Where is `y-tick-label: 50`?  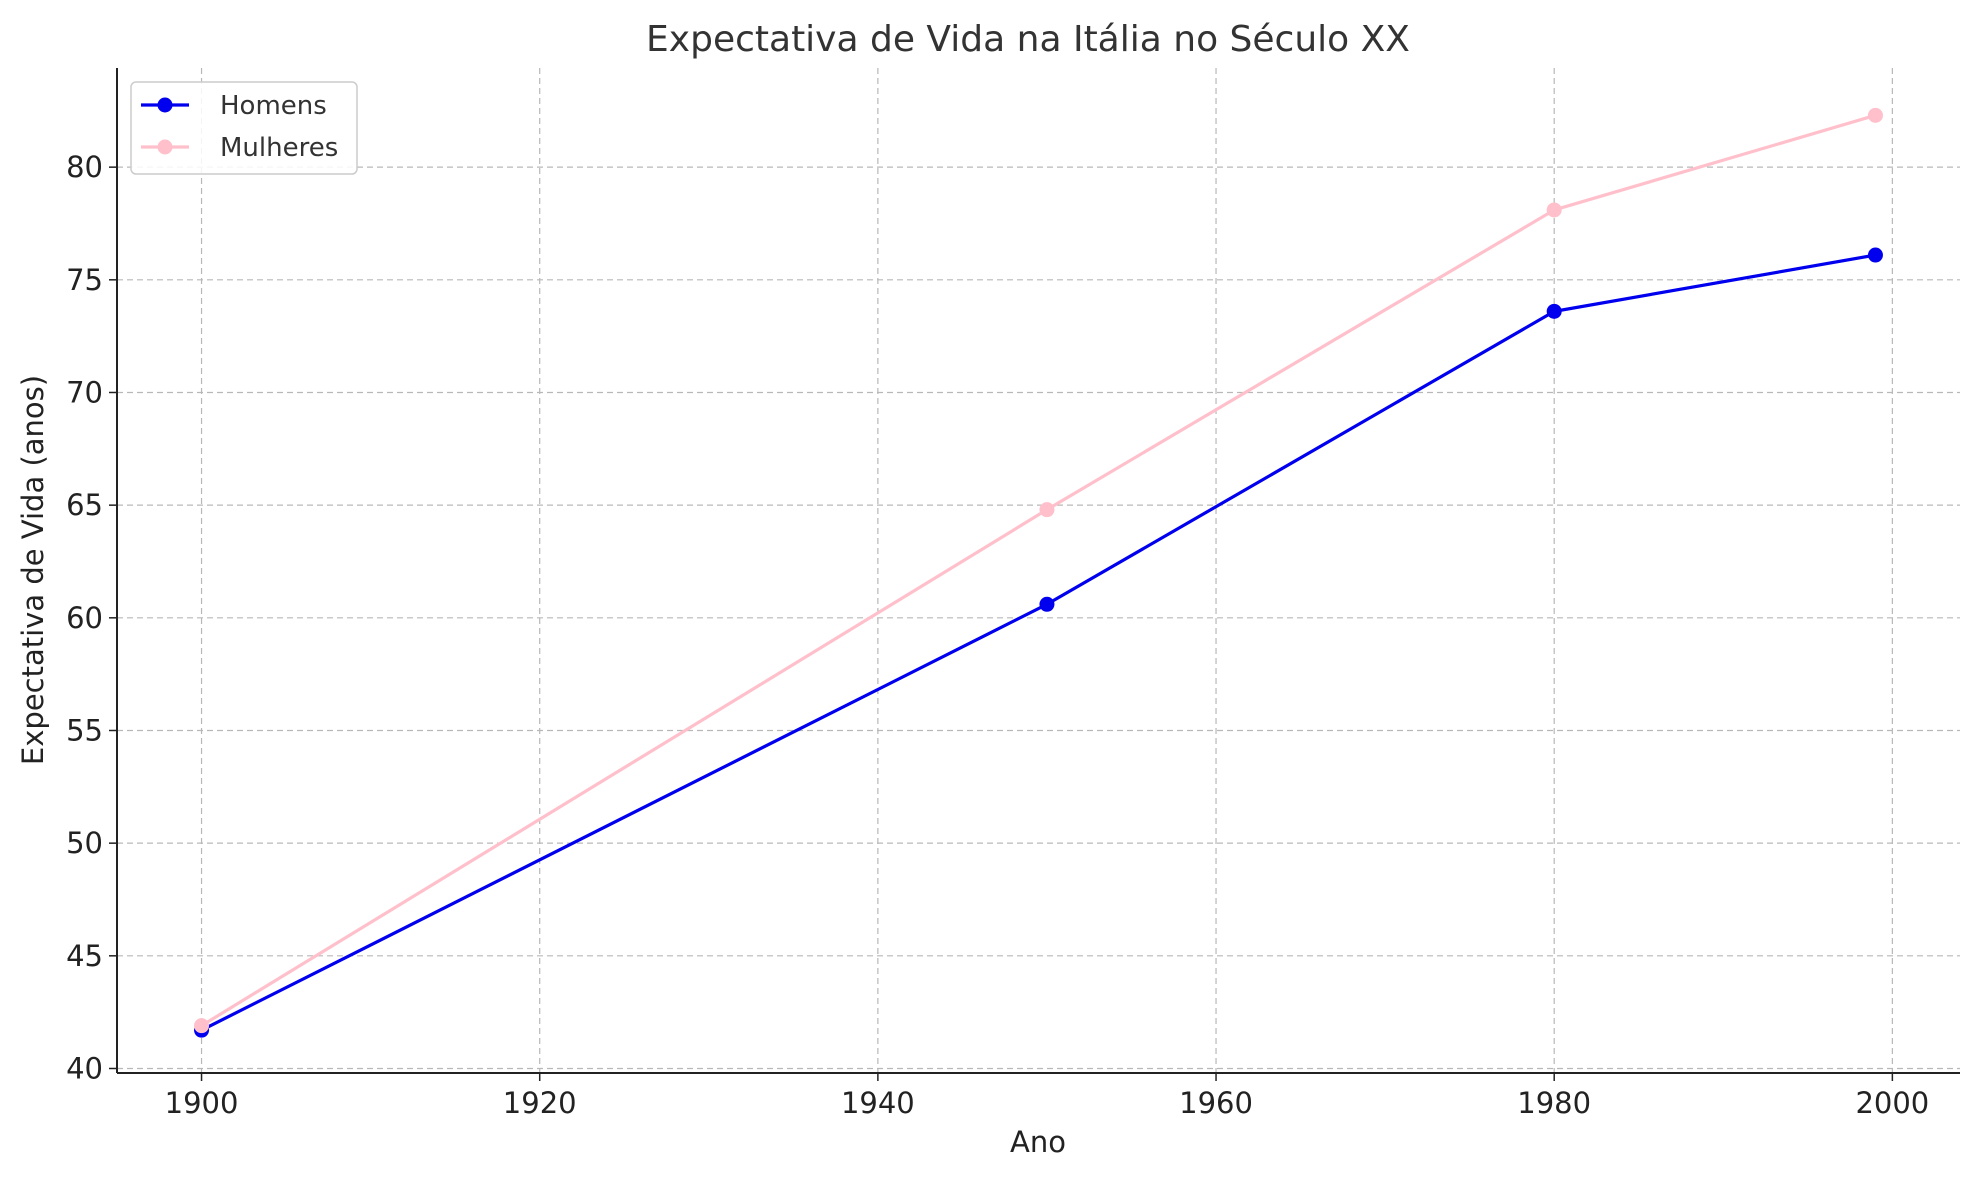
y-tick-label: 50 is located at coordinates (84, 843).